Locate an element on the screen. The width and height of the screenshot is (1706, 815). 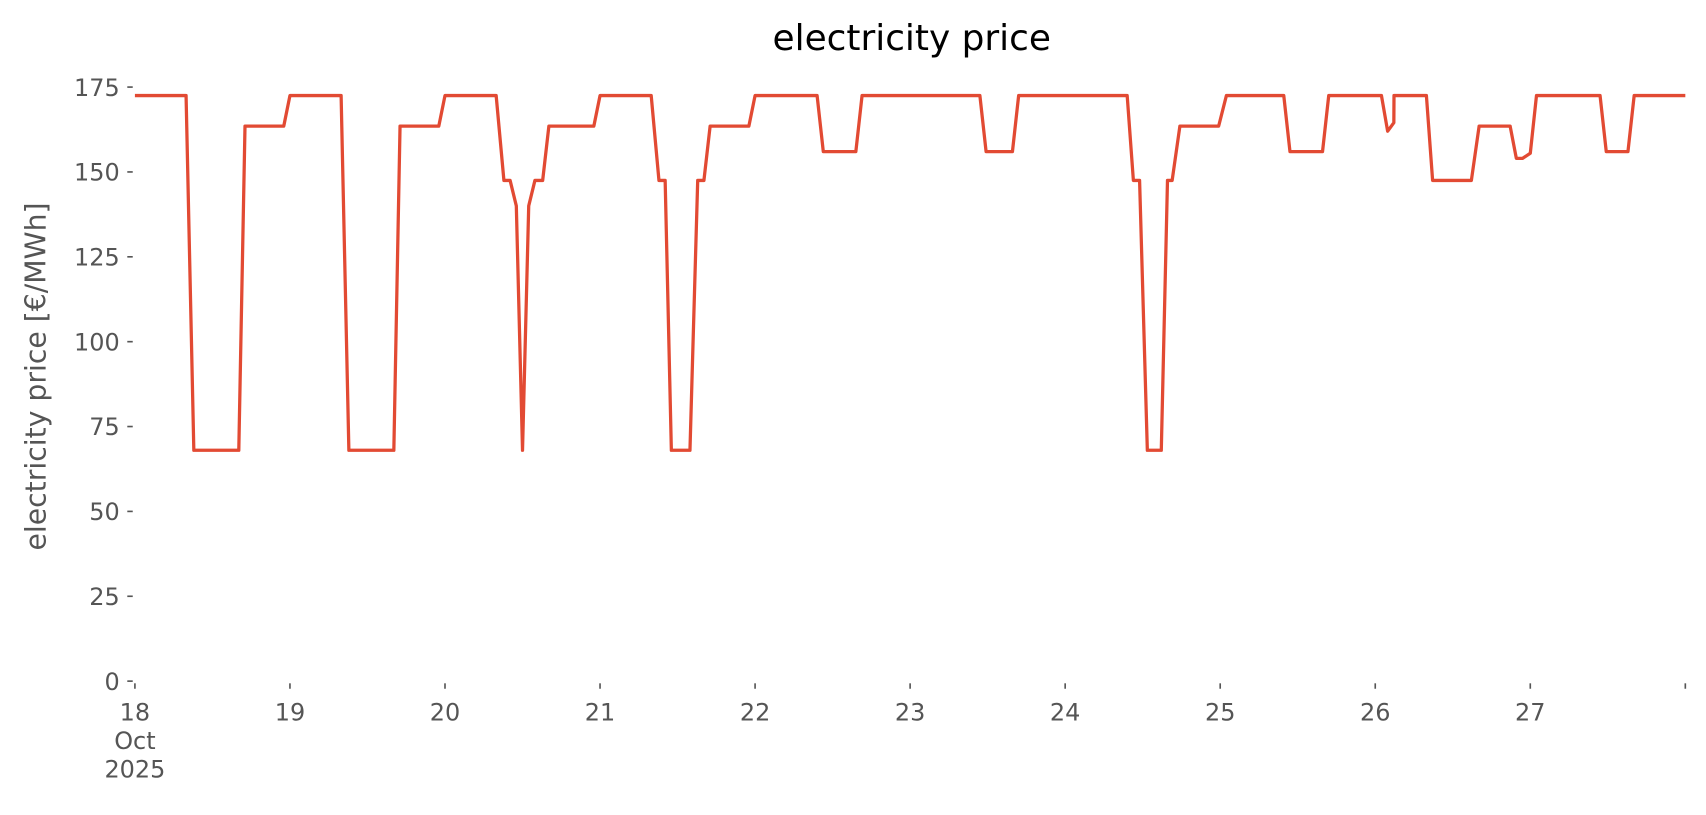
y-axis-label: electricity price [€/MWh] is located at coordinates (36, 376).